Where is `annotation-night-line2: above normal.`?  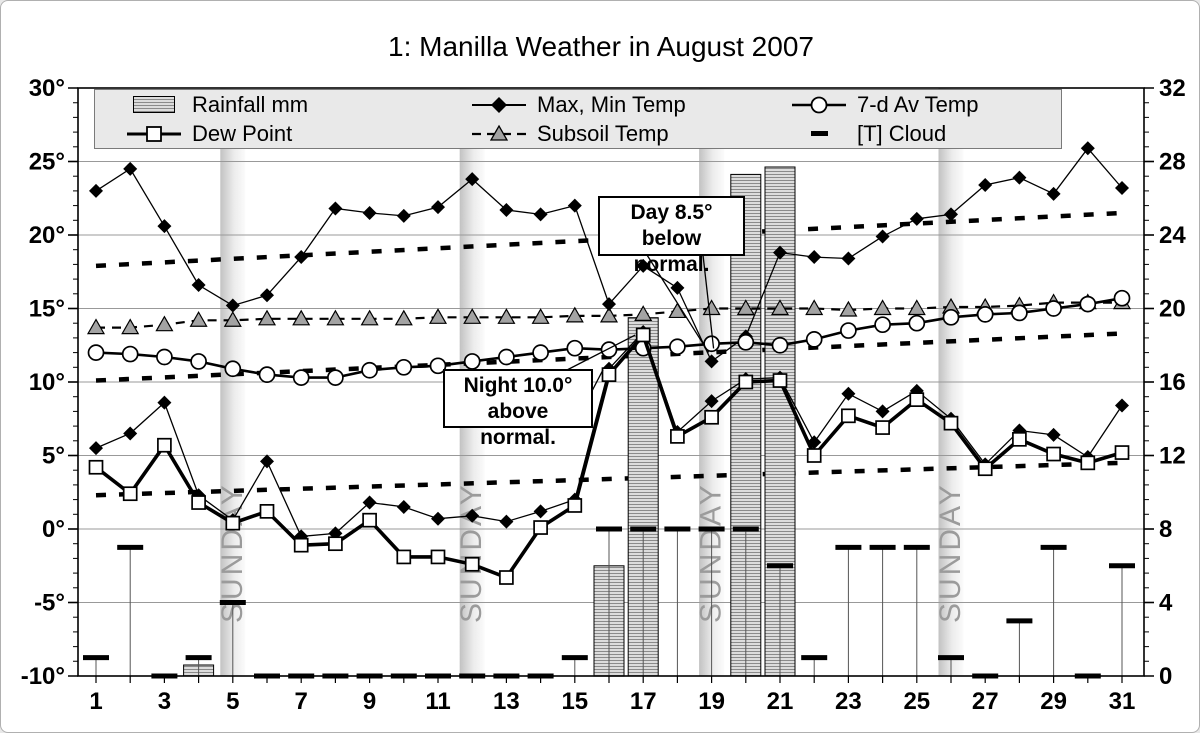
annotation-night-line2: above normal. is located at coordinates (518, 424).